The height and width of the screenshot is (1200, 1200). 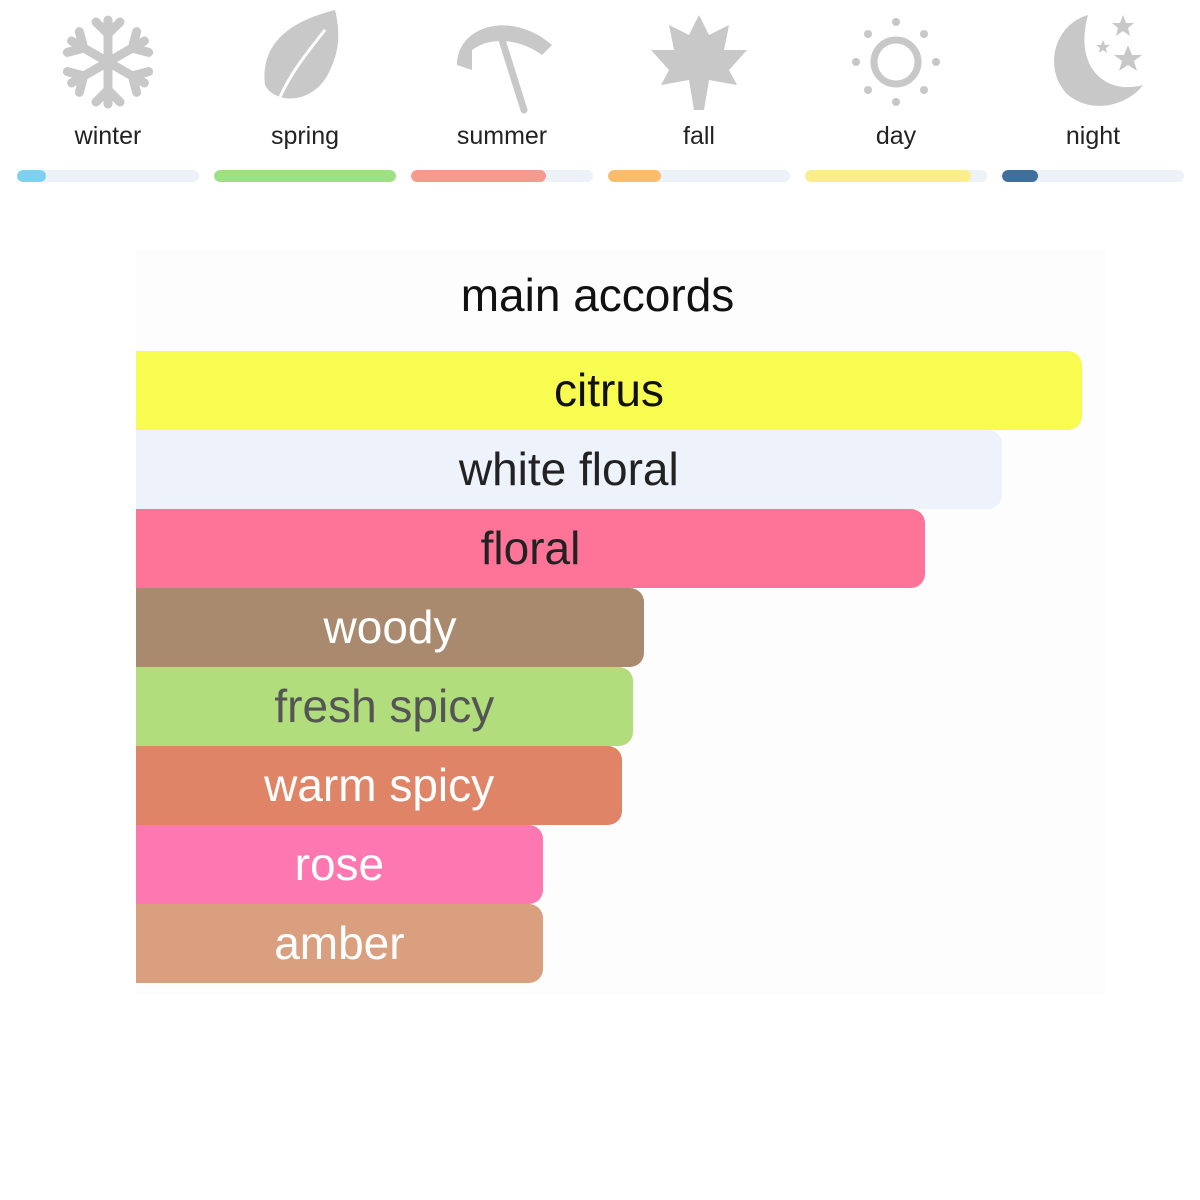 I want to click on season-label: night, so click(x=1093, y=136).